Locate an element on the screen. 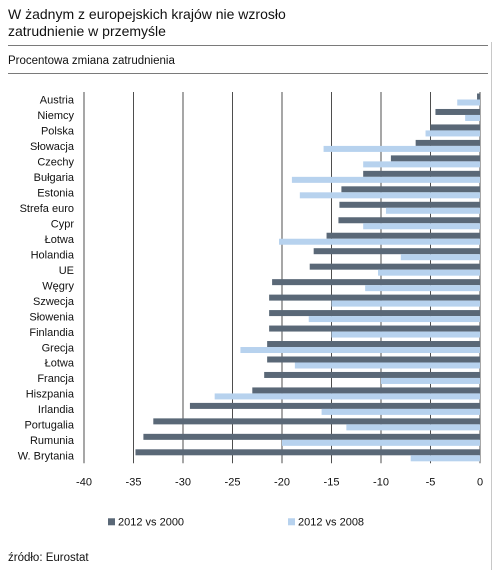 Image resolution: width=494 pixels, height=570 pixels. x-tick-label: -35 is located at coordinates (134, 482).